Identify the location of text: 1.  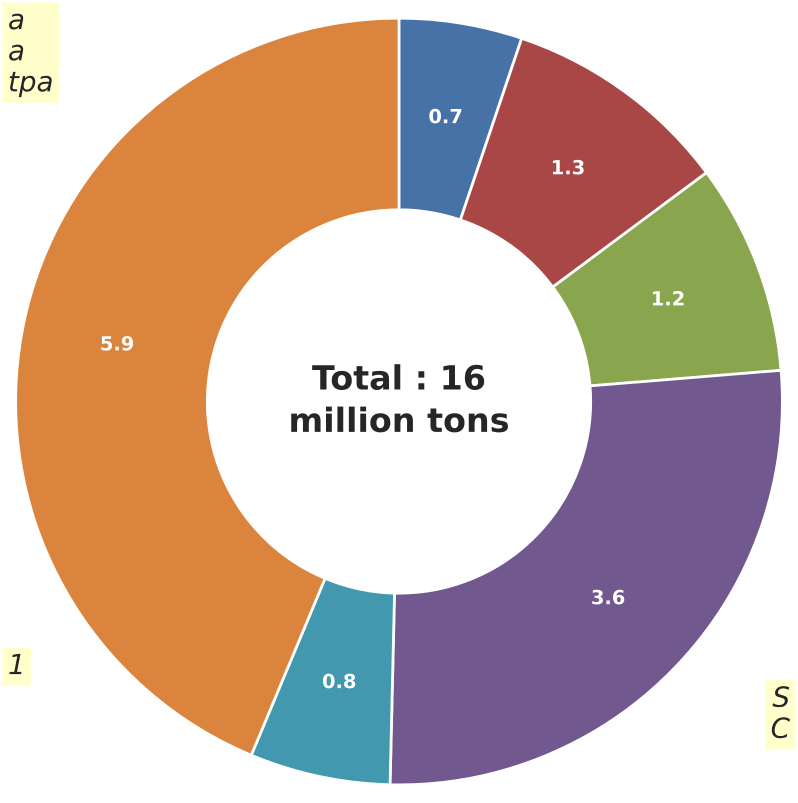
(15, 664).